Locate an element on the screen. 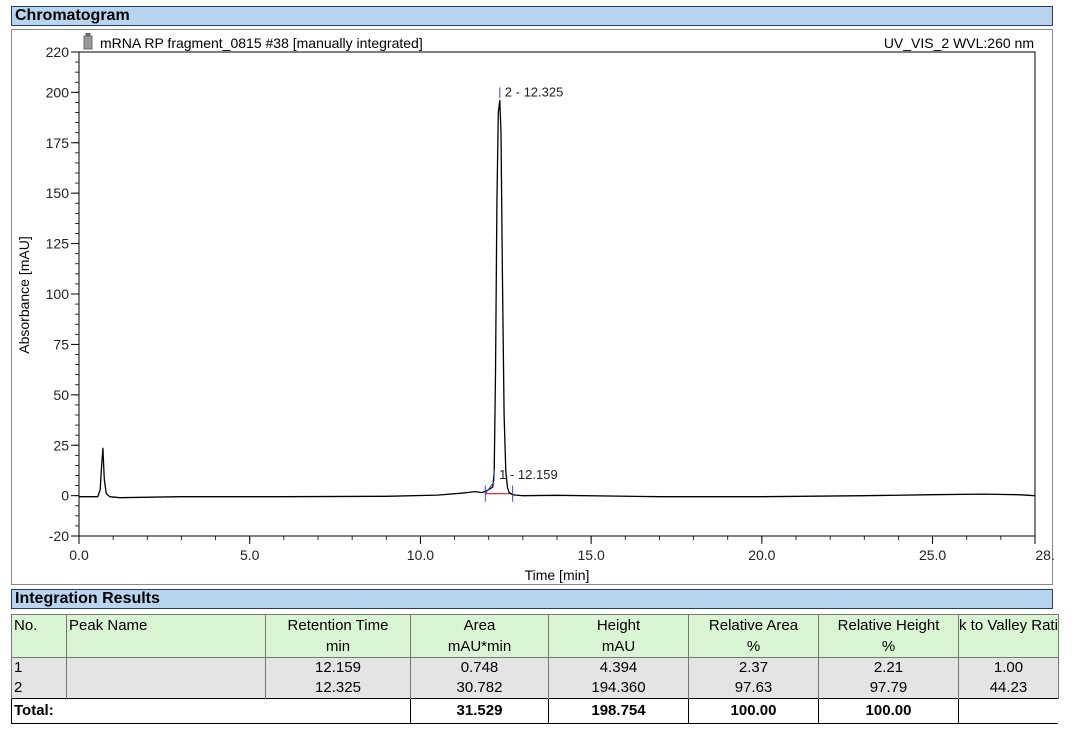 The height and width of the screenshot is (735, 1073). cell-peak-to-valley: 44.23 is located at coordinates (1008, 688).